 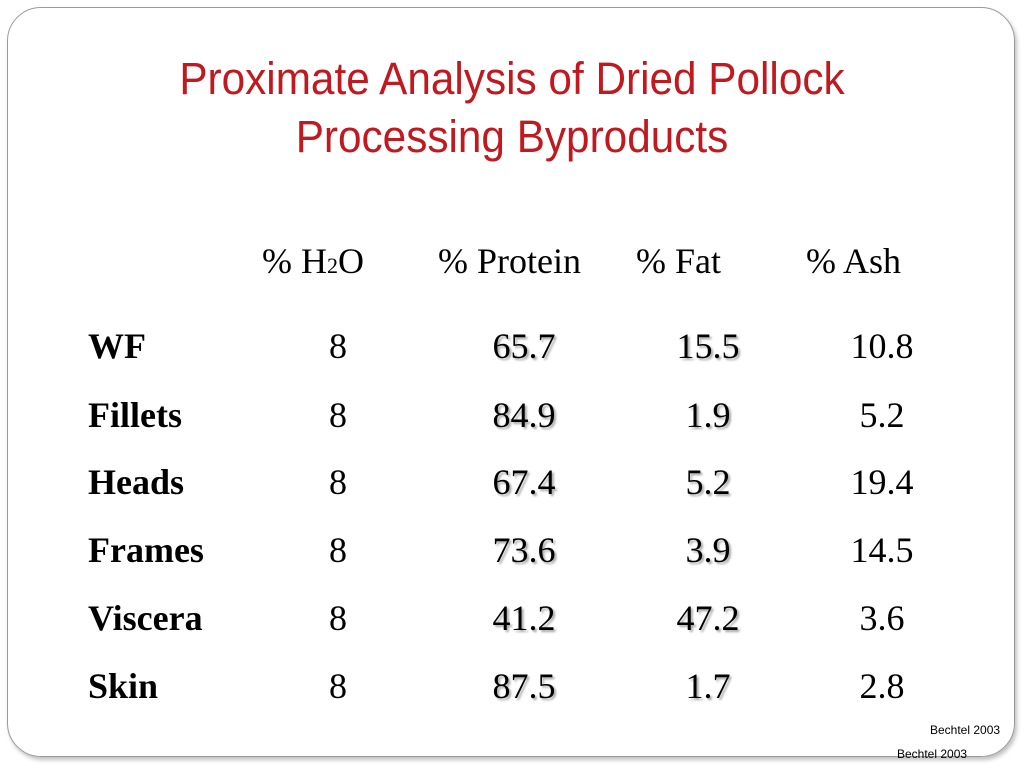 What do you see at coordinates (117, 346) in the screenshot?
I see `row-label-wf: WF` at bounding box center [117, 346].